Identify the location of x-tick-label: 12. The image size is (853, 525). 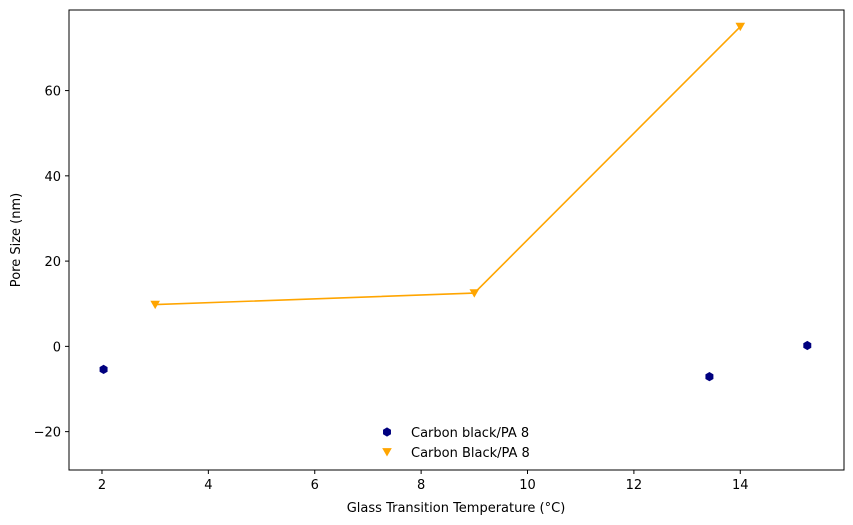
(634, 485).